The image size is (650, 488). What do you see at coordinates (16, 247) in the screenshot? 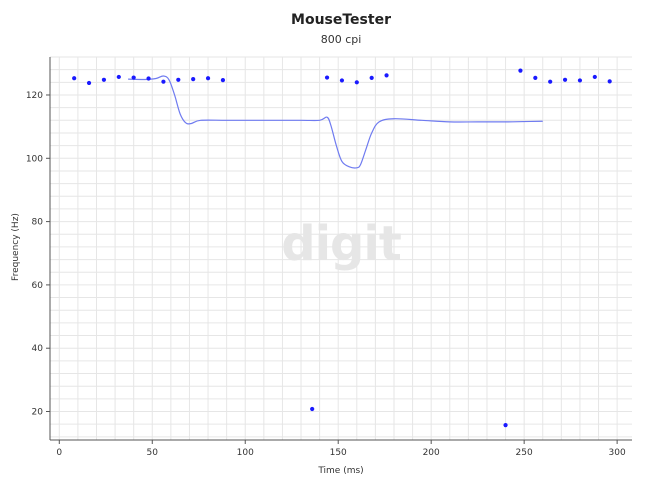
I see `y-axis-label: Frequency (Hz)` at bounding box center [16, 247].